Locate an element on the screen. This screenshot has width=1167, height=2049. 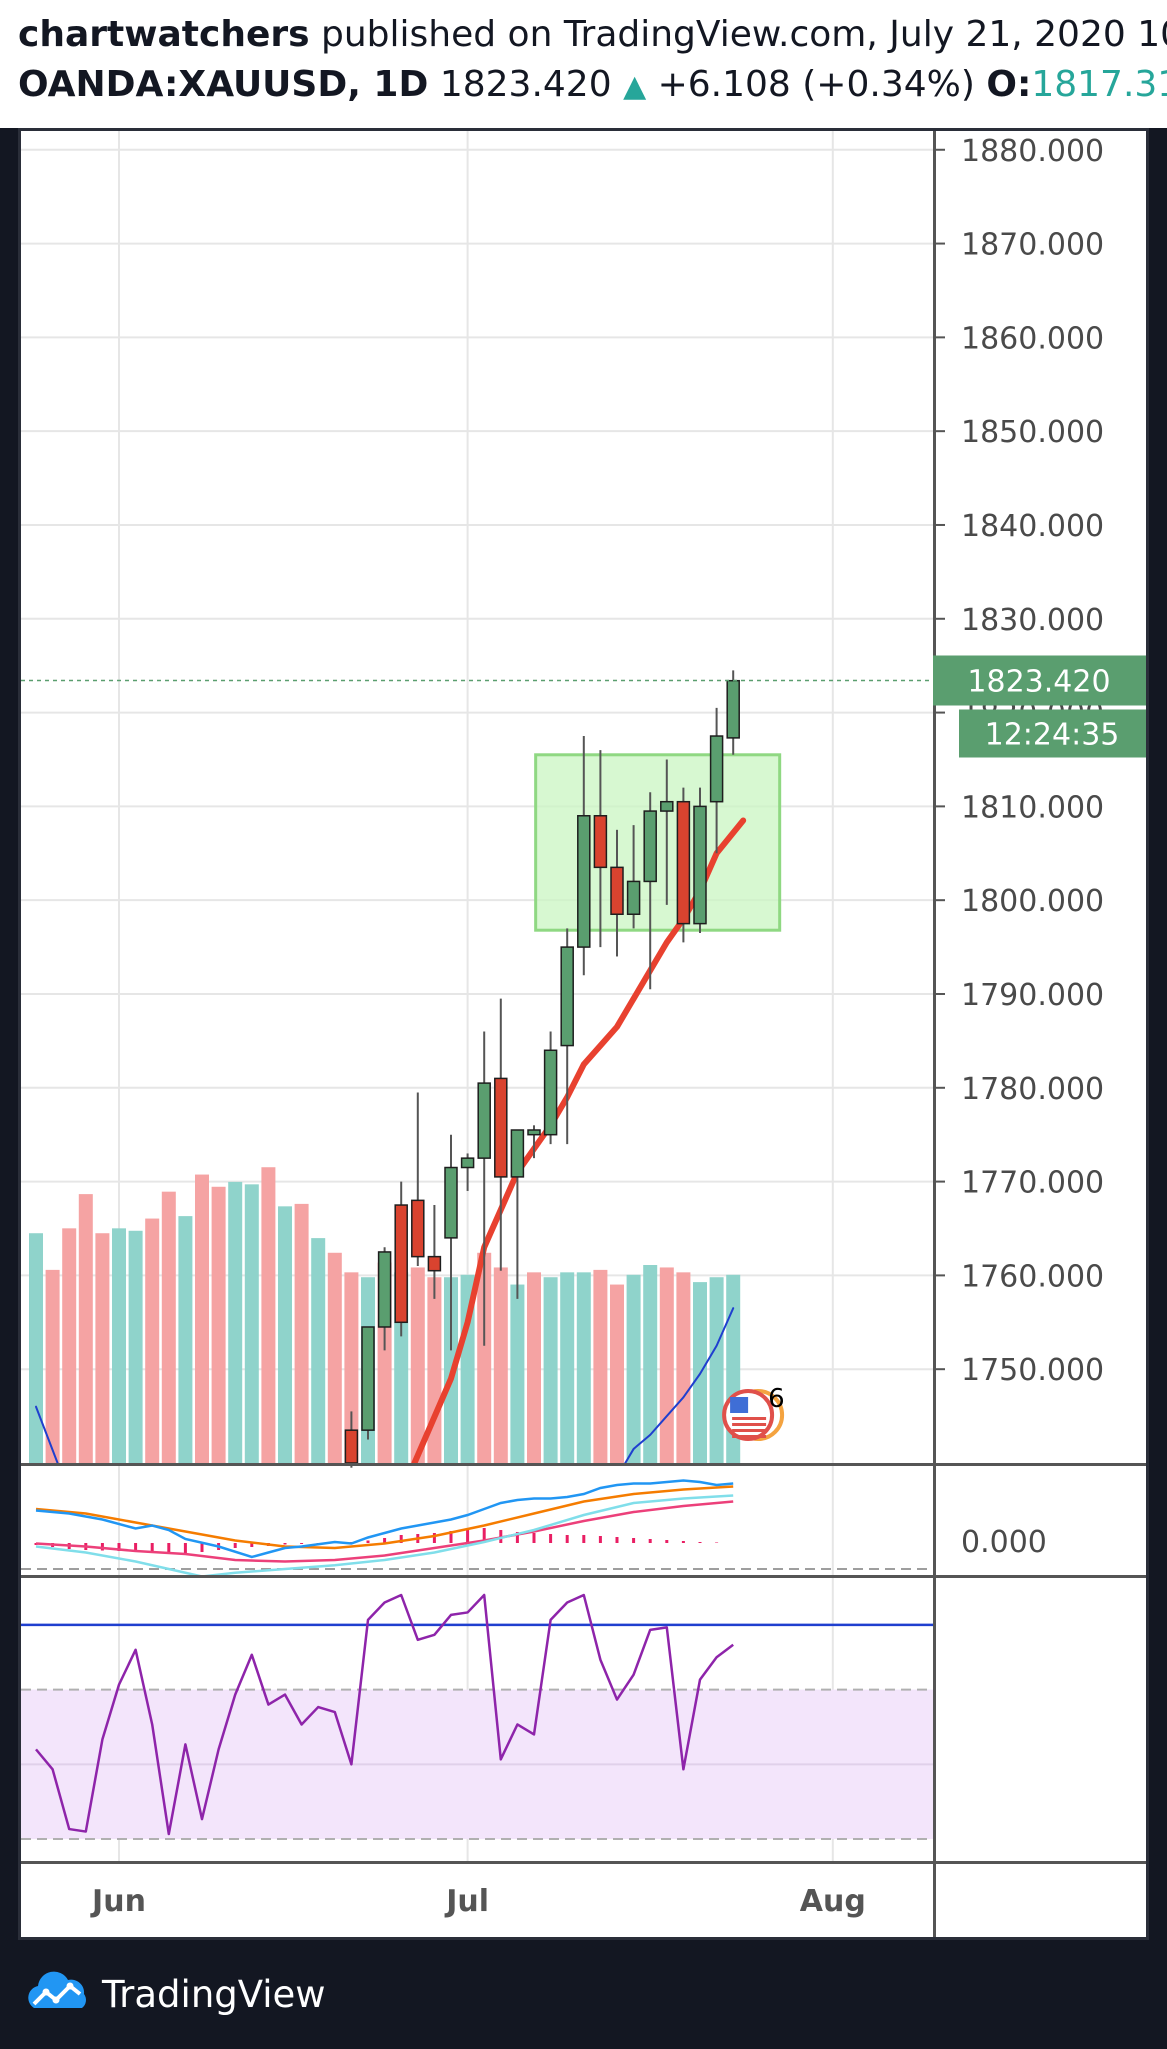
macd-zero-label: 0.000 is located at coordinates (1004, 1542).